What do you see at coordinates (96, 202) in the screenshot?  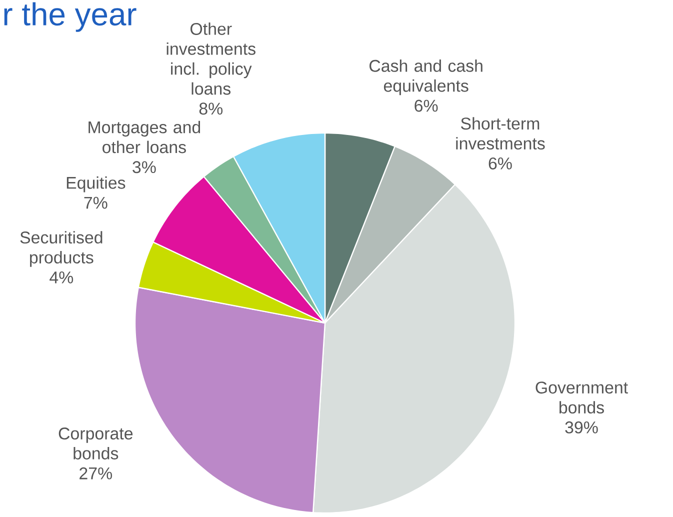 I see `data-label: 7%` at bounding box center [96, 202].